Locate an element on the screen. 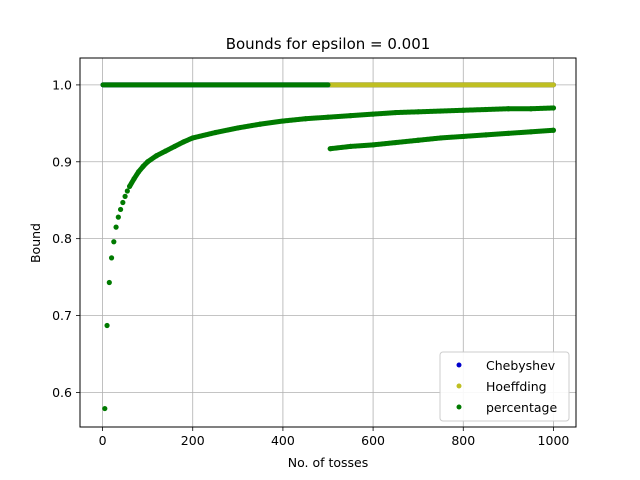  legend-label-chebyshev: Chebyshev is located at coordinates (521, 365).